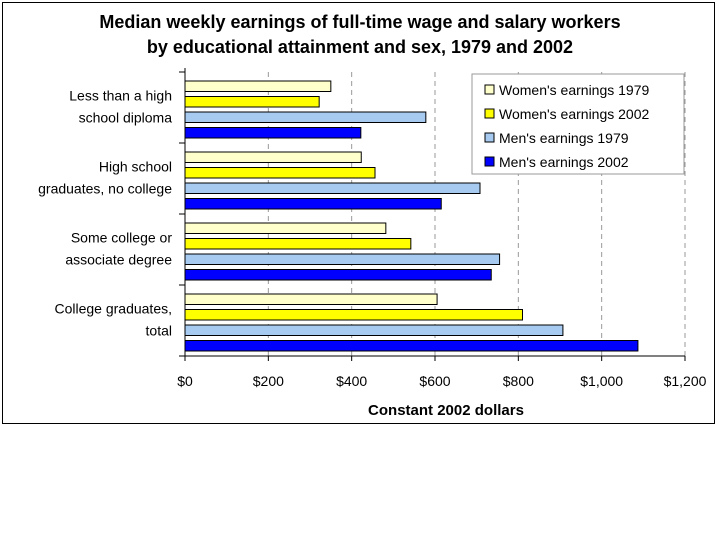 The image size is (720, 540). What do you see at coordinates (126, 118) in the screenshot?
I see `category-label: school diploma` at bounding box center [126, 118].